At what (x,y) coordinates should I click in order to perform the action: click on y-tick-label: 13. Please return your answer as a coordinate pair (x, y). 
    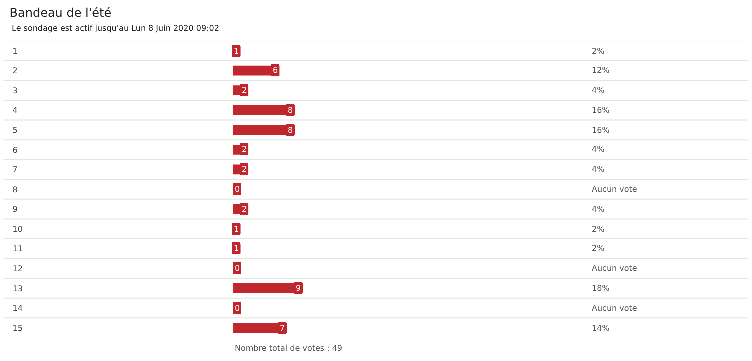
    Looking at the image, I should click on (17, 289).